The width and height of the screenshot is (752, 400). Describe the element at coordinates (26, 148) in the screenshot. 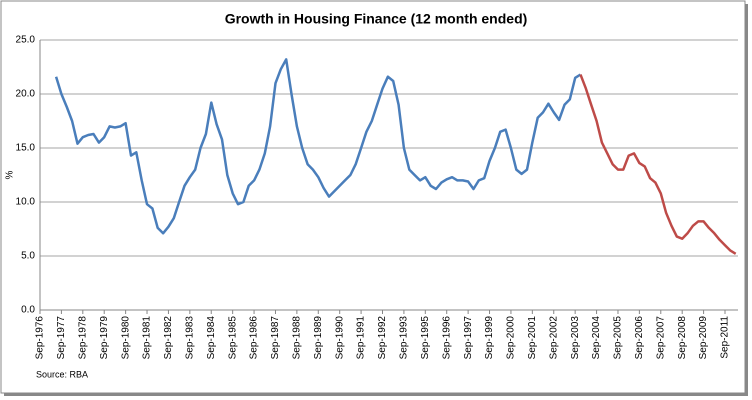

I see `y-tick-label: 15.0` at that location.